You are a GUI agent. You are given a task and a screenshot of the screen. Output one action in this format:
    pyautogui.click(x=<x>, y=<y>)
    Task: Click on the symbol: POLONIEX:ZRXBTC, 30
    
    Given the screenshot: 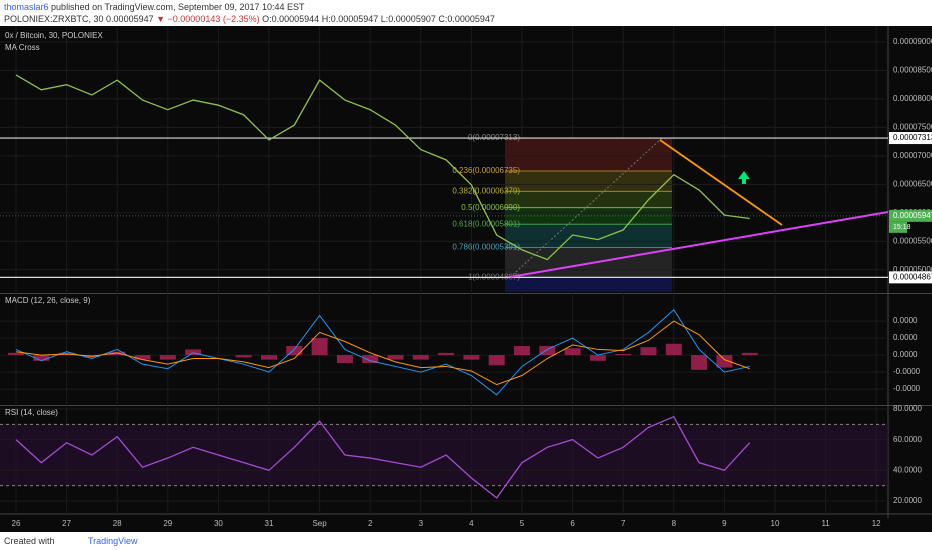 What is the action you would take?
    pyautogui.click(x=54, y=19)
    